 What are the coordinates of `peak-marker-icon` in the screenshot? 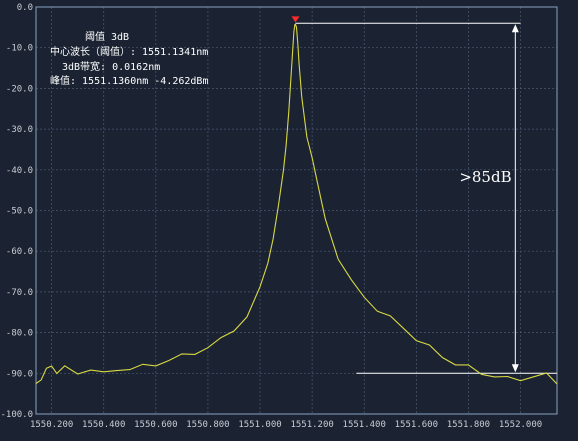 It's located at (295, 19).